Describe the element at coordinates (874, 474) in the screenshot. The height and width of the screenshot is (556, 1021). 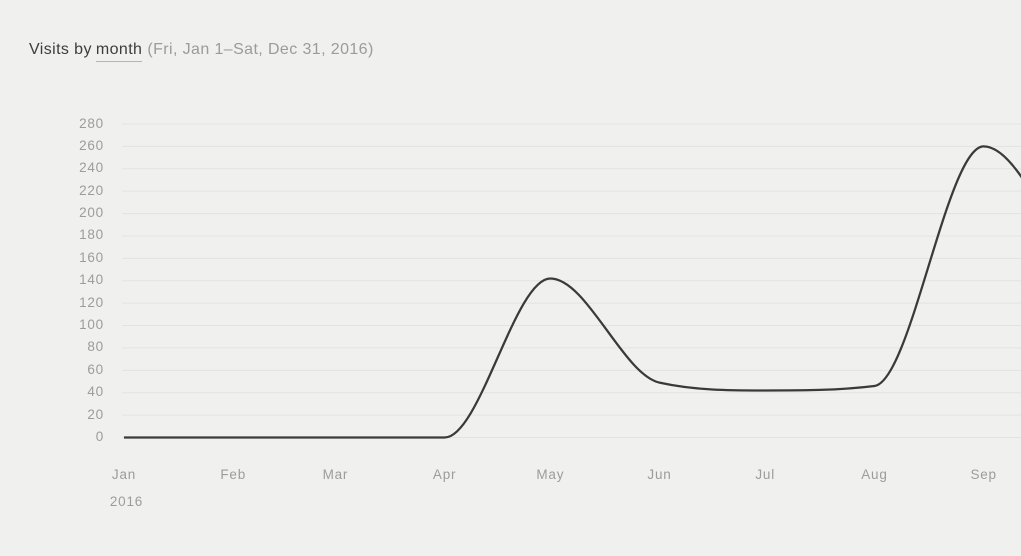
I see `x-axis-label: Aug` at that location.